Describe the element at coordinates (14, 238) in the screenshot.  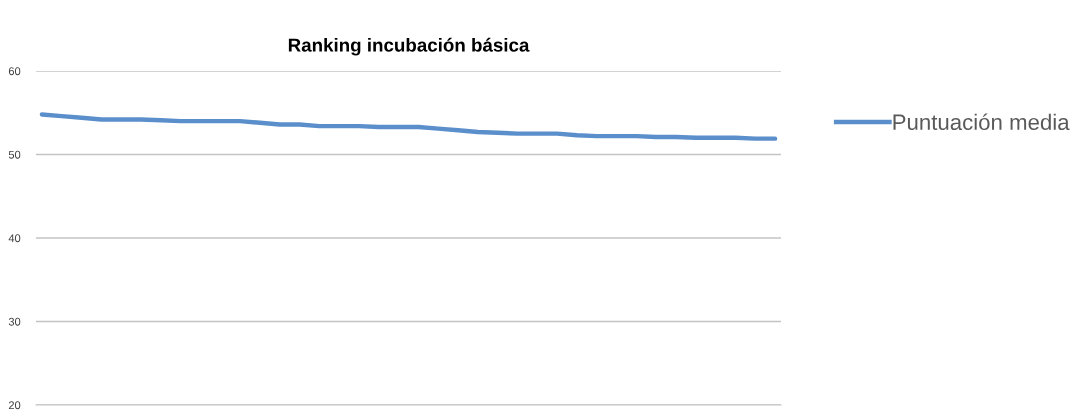
I see `y-tick-label: 40` at that location.